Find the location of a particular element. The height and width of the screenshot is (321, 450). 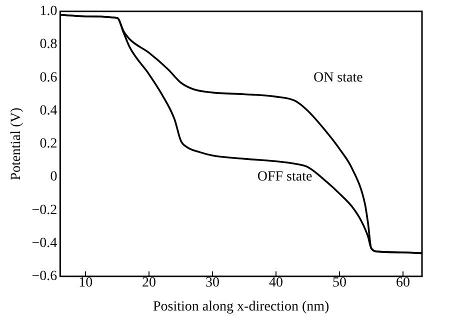

x-tick-label: 10 is located at coordinates (85, 282).